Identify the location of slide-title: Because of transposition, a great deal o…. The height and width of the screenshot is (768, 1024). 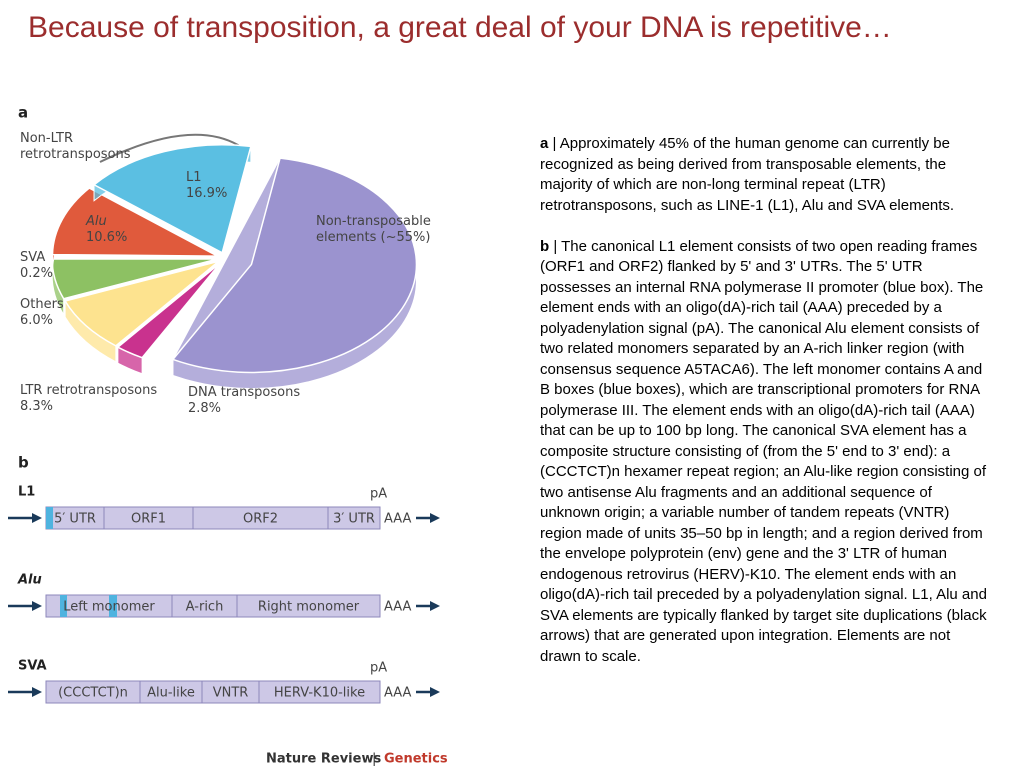
(460, 27).